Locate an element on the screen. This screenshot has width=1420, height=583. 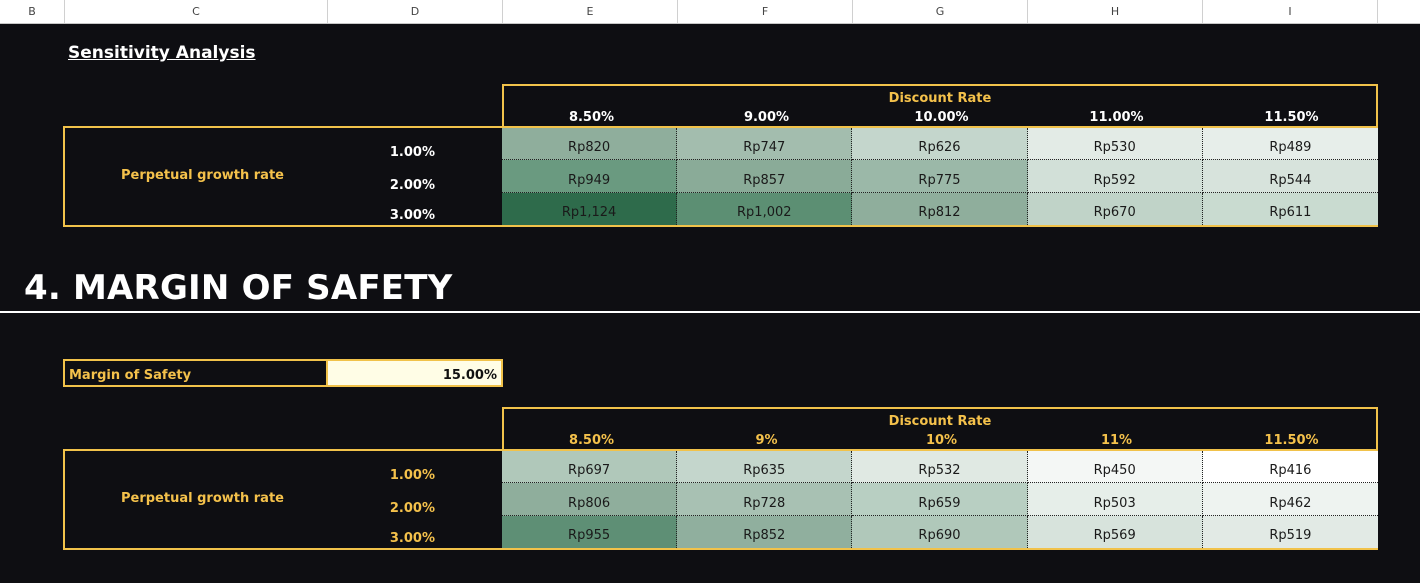
value-cell: Rp592 is located at coordinates (1115, 176).